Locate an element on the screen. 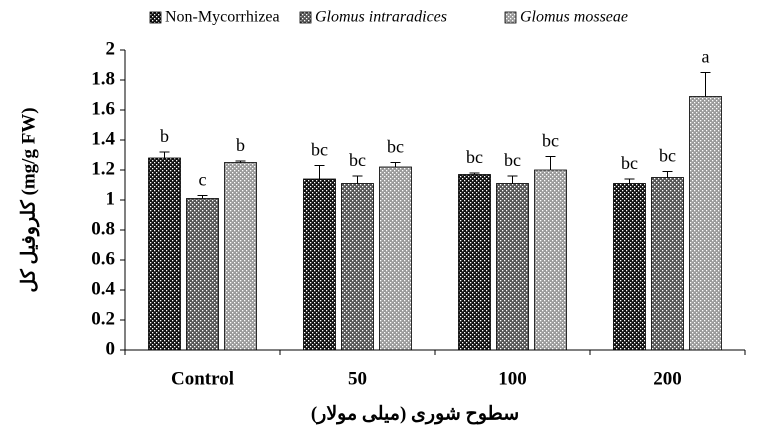 The height and width of the screenshot is (441, 771). x-tick-label: 200 is located at coordinates (667, 378).